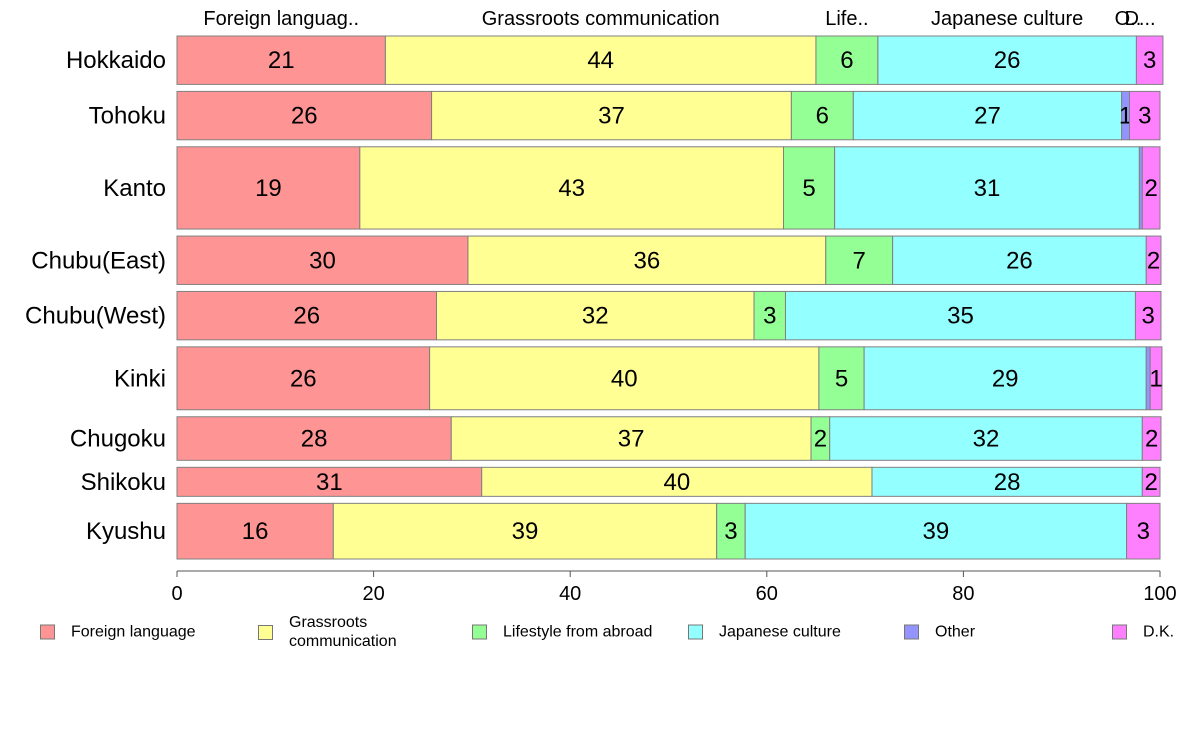 Image resolution: width=1188 pixels, height=736 pixels. I want to click on data-label-chubu-west-japanese-culture: 35, so click(960, 316).